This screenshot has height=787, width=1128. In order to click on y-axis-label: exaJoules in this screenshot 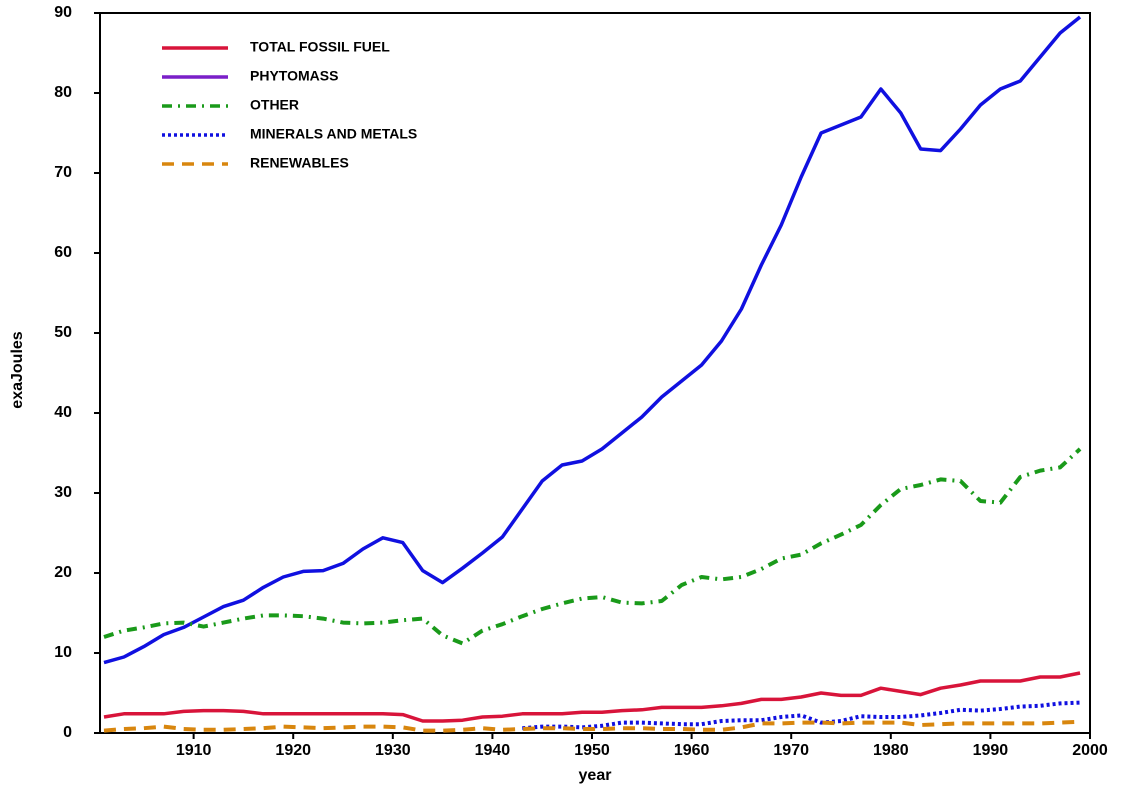, I will do `click(17, 369)`.